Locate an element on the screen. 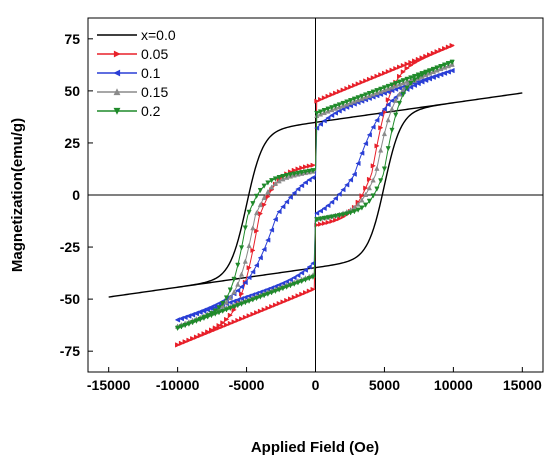  y-tick-label: 50 is located at coordinates (72, 91).